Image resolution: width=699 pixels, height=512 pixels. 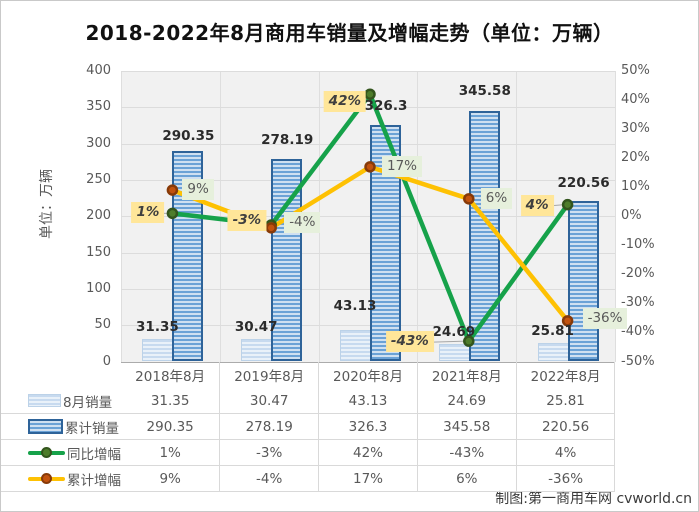 What do you see at coordinates (638, 332) in the screenshot?
I see `right-axis-tick: -40%` at bounding box center [638, 332].